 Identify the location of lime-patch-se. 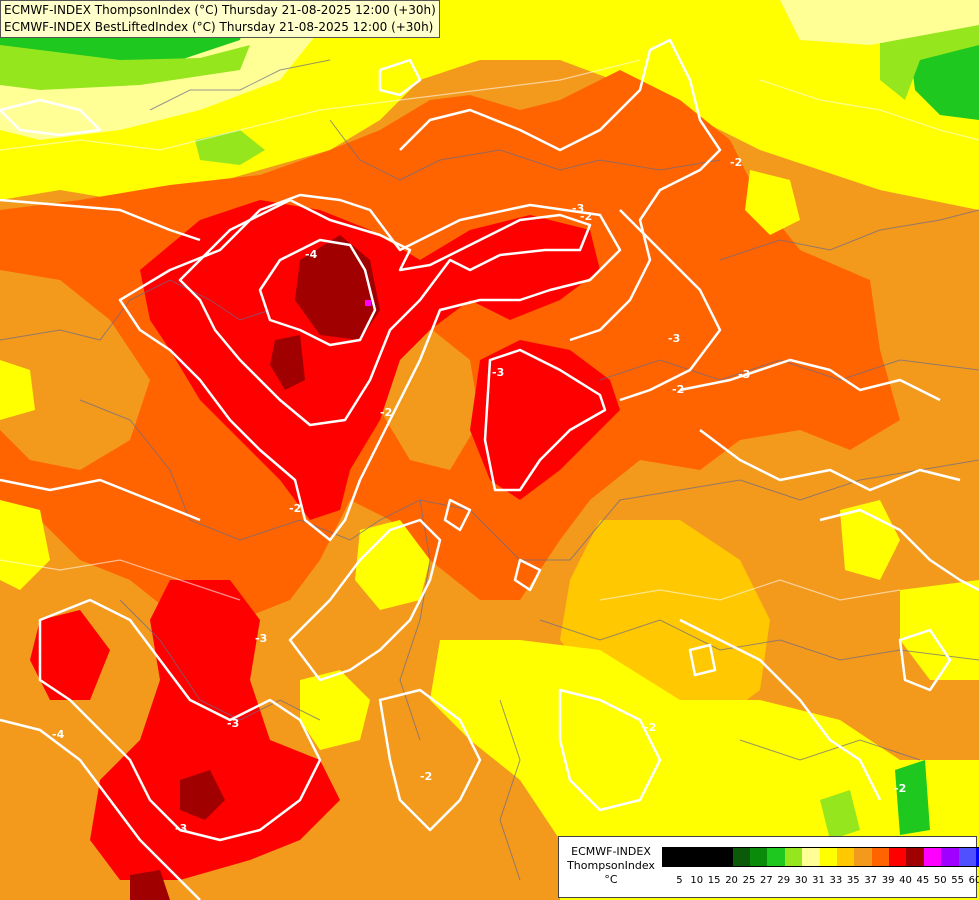
(840, 815).